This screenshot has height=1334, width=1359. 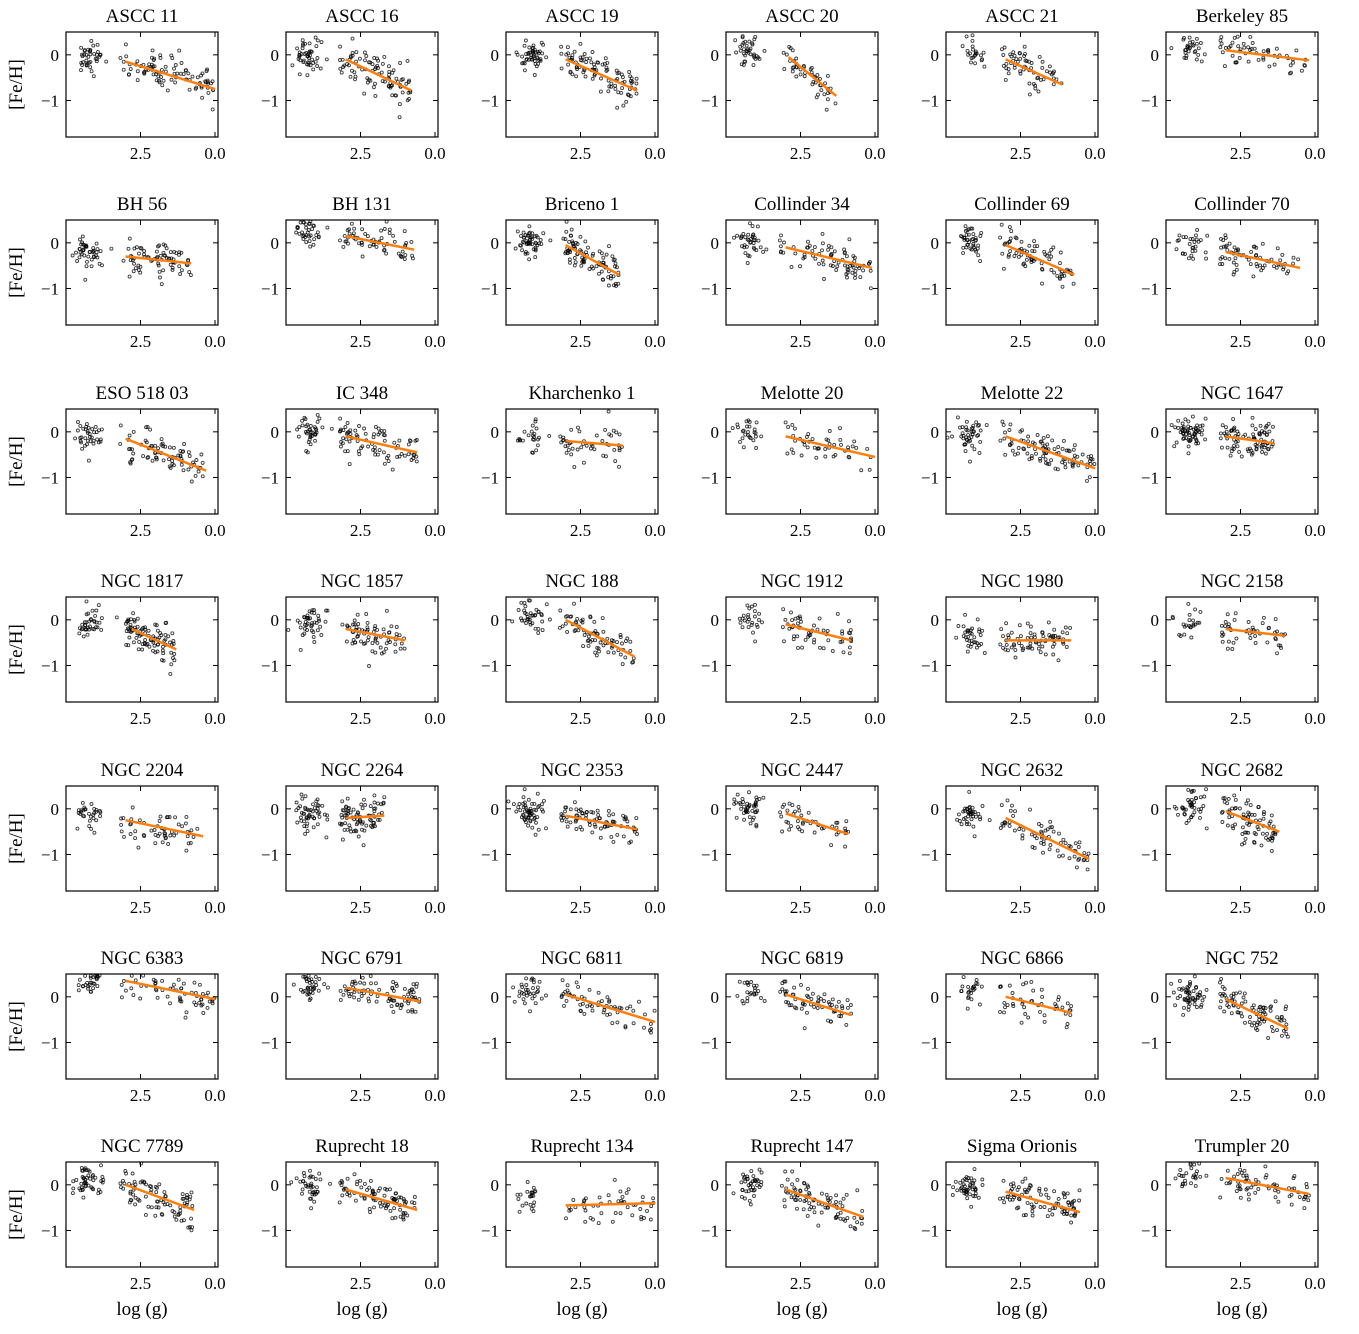 I want to click on y-axis-label: [Fe/H], so click(x=16, y=649).